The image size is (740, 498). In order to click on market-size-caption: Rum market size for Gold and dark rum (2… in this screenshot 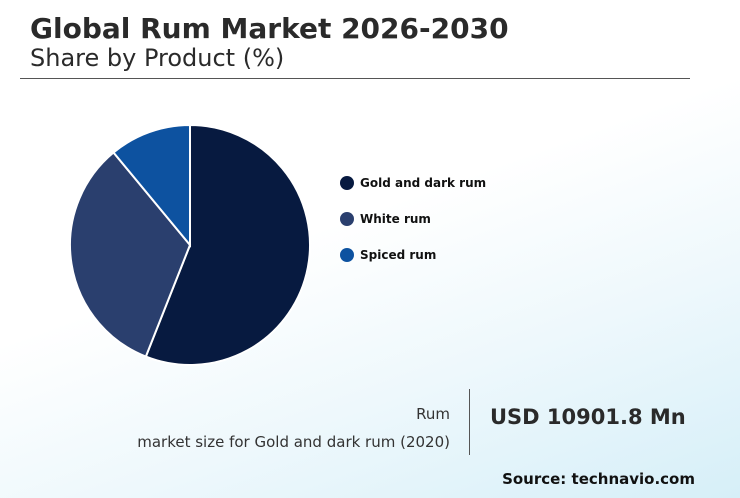, I will do `click(293, 428)`.